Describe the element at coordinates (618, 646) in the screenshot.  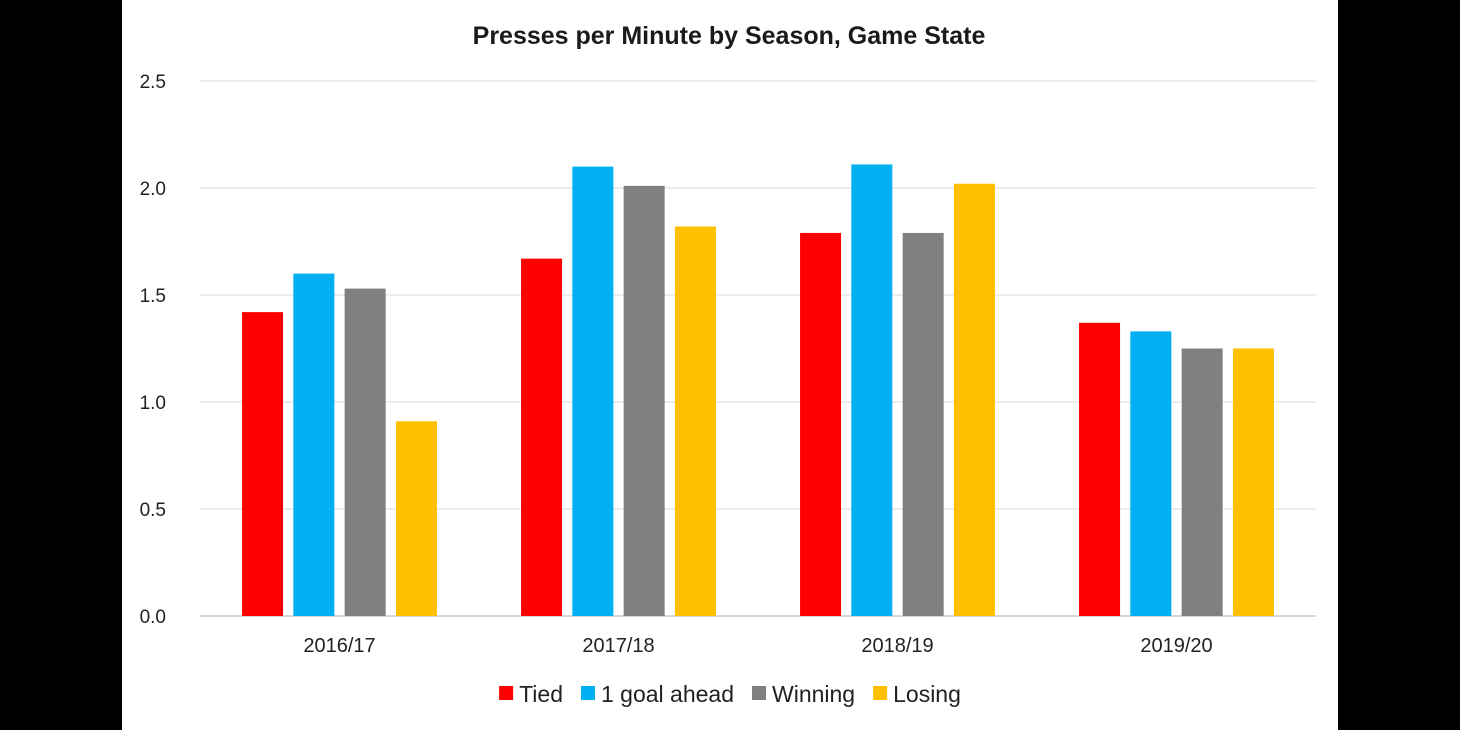
I see `x-tick-label: 2017/18` at that location.